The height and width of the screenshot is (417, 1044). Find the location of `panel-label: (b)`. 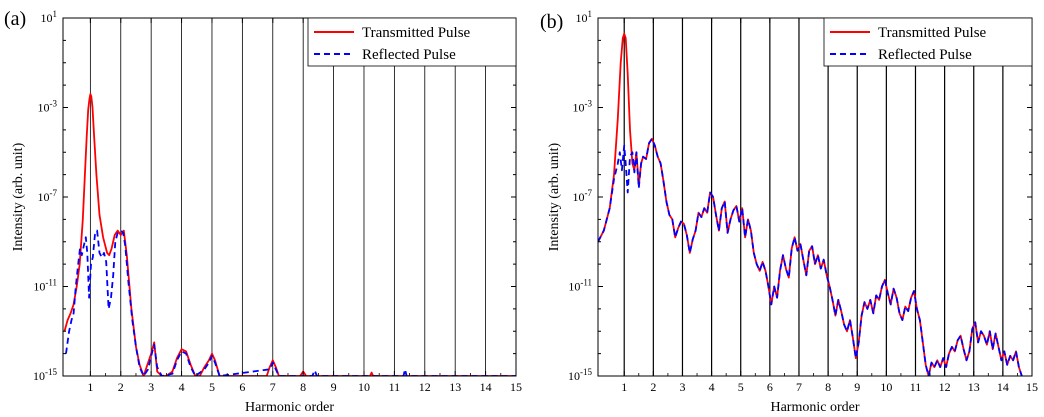

panel-label: (b) is located at coordinates (551, 22).